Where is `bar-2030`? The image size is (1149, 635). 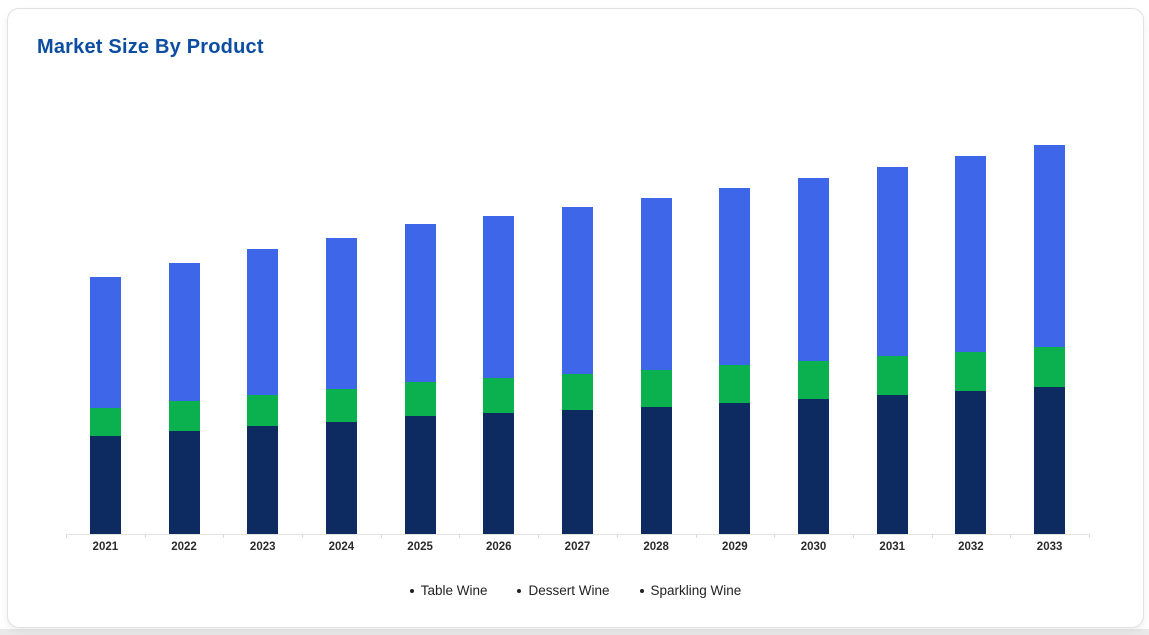 bar-2030 is located at coordinates (814, 356).